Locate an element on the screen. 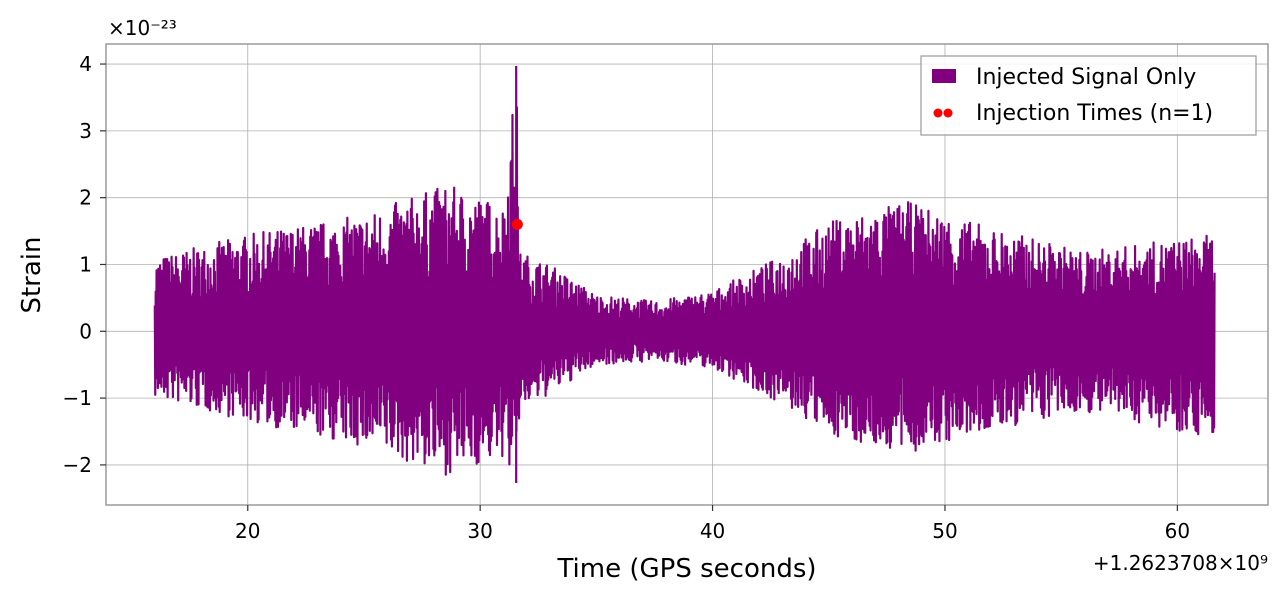 This screenshot has width=1283, height=598. x-axis-label: Time (GPS seconds) is located at coordinates (686, 569).